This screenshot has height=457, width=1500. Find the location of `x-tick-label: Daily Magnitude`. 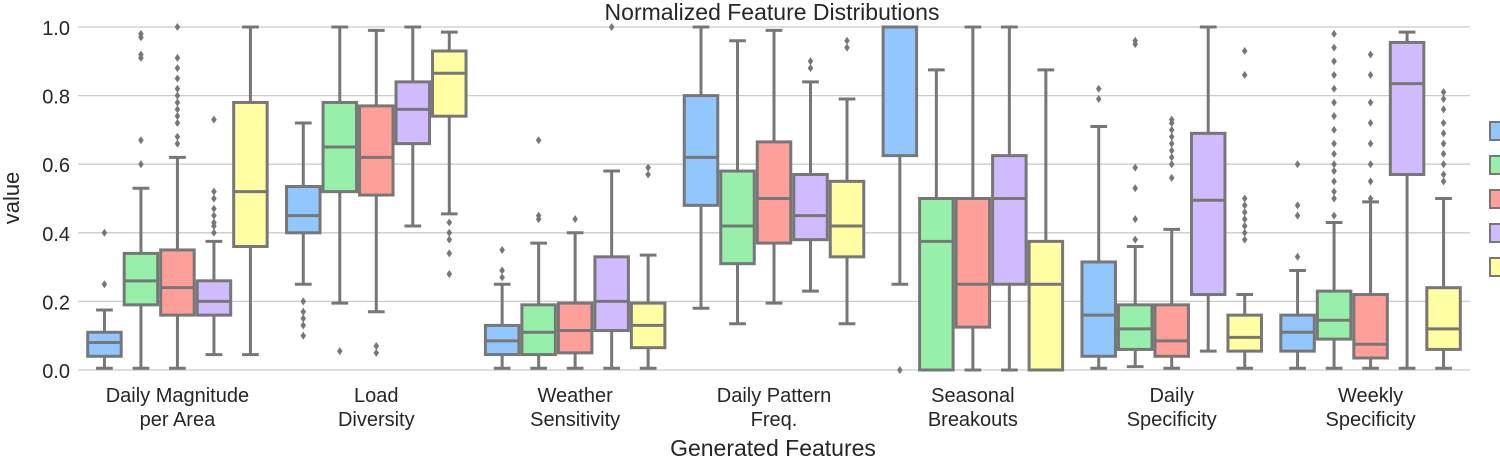

x-tick-label: Daily Magnitude is located at coordinates (177, 396).